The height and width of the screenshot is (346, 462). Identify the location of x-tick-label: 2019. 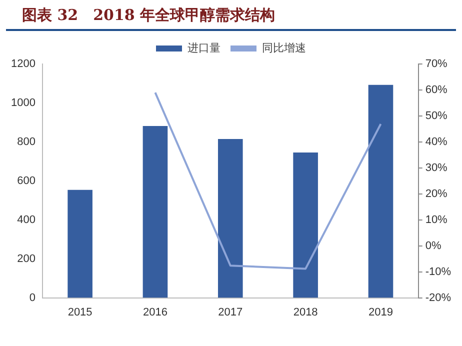
(380, 312).